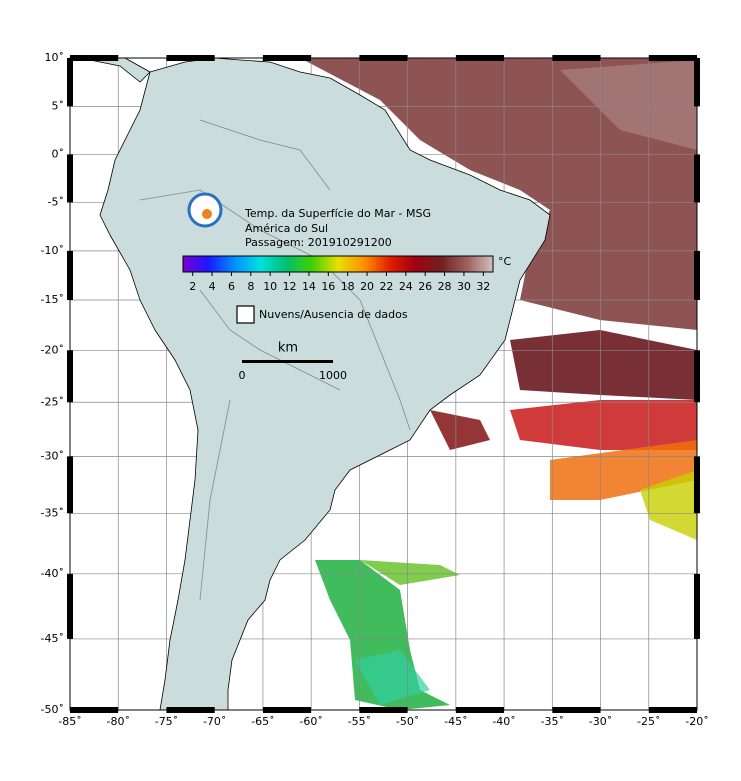  What do you see at coordinates (52, 349) in the screenshot?
I see `y-tick-label: -20˚` at bounding box center [52, 349].